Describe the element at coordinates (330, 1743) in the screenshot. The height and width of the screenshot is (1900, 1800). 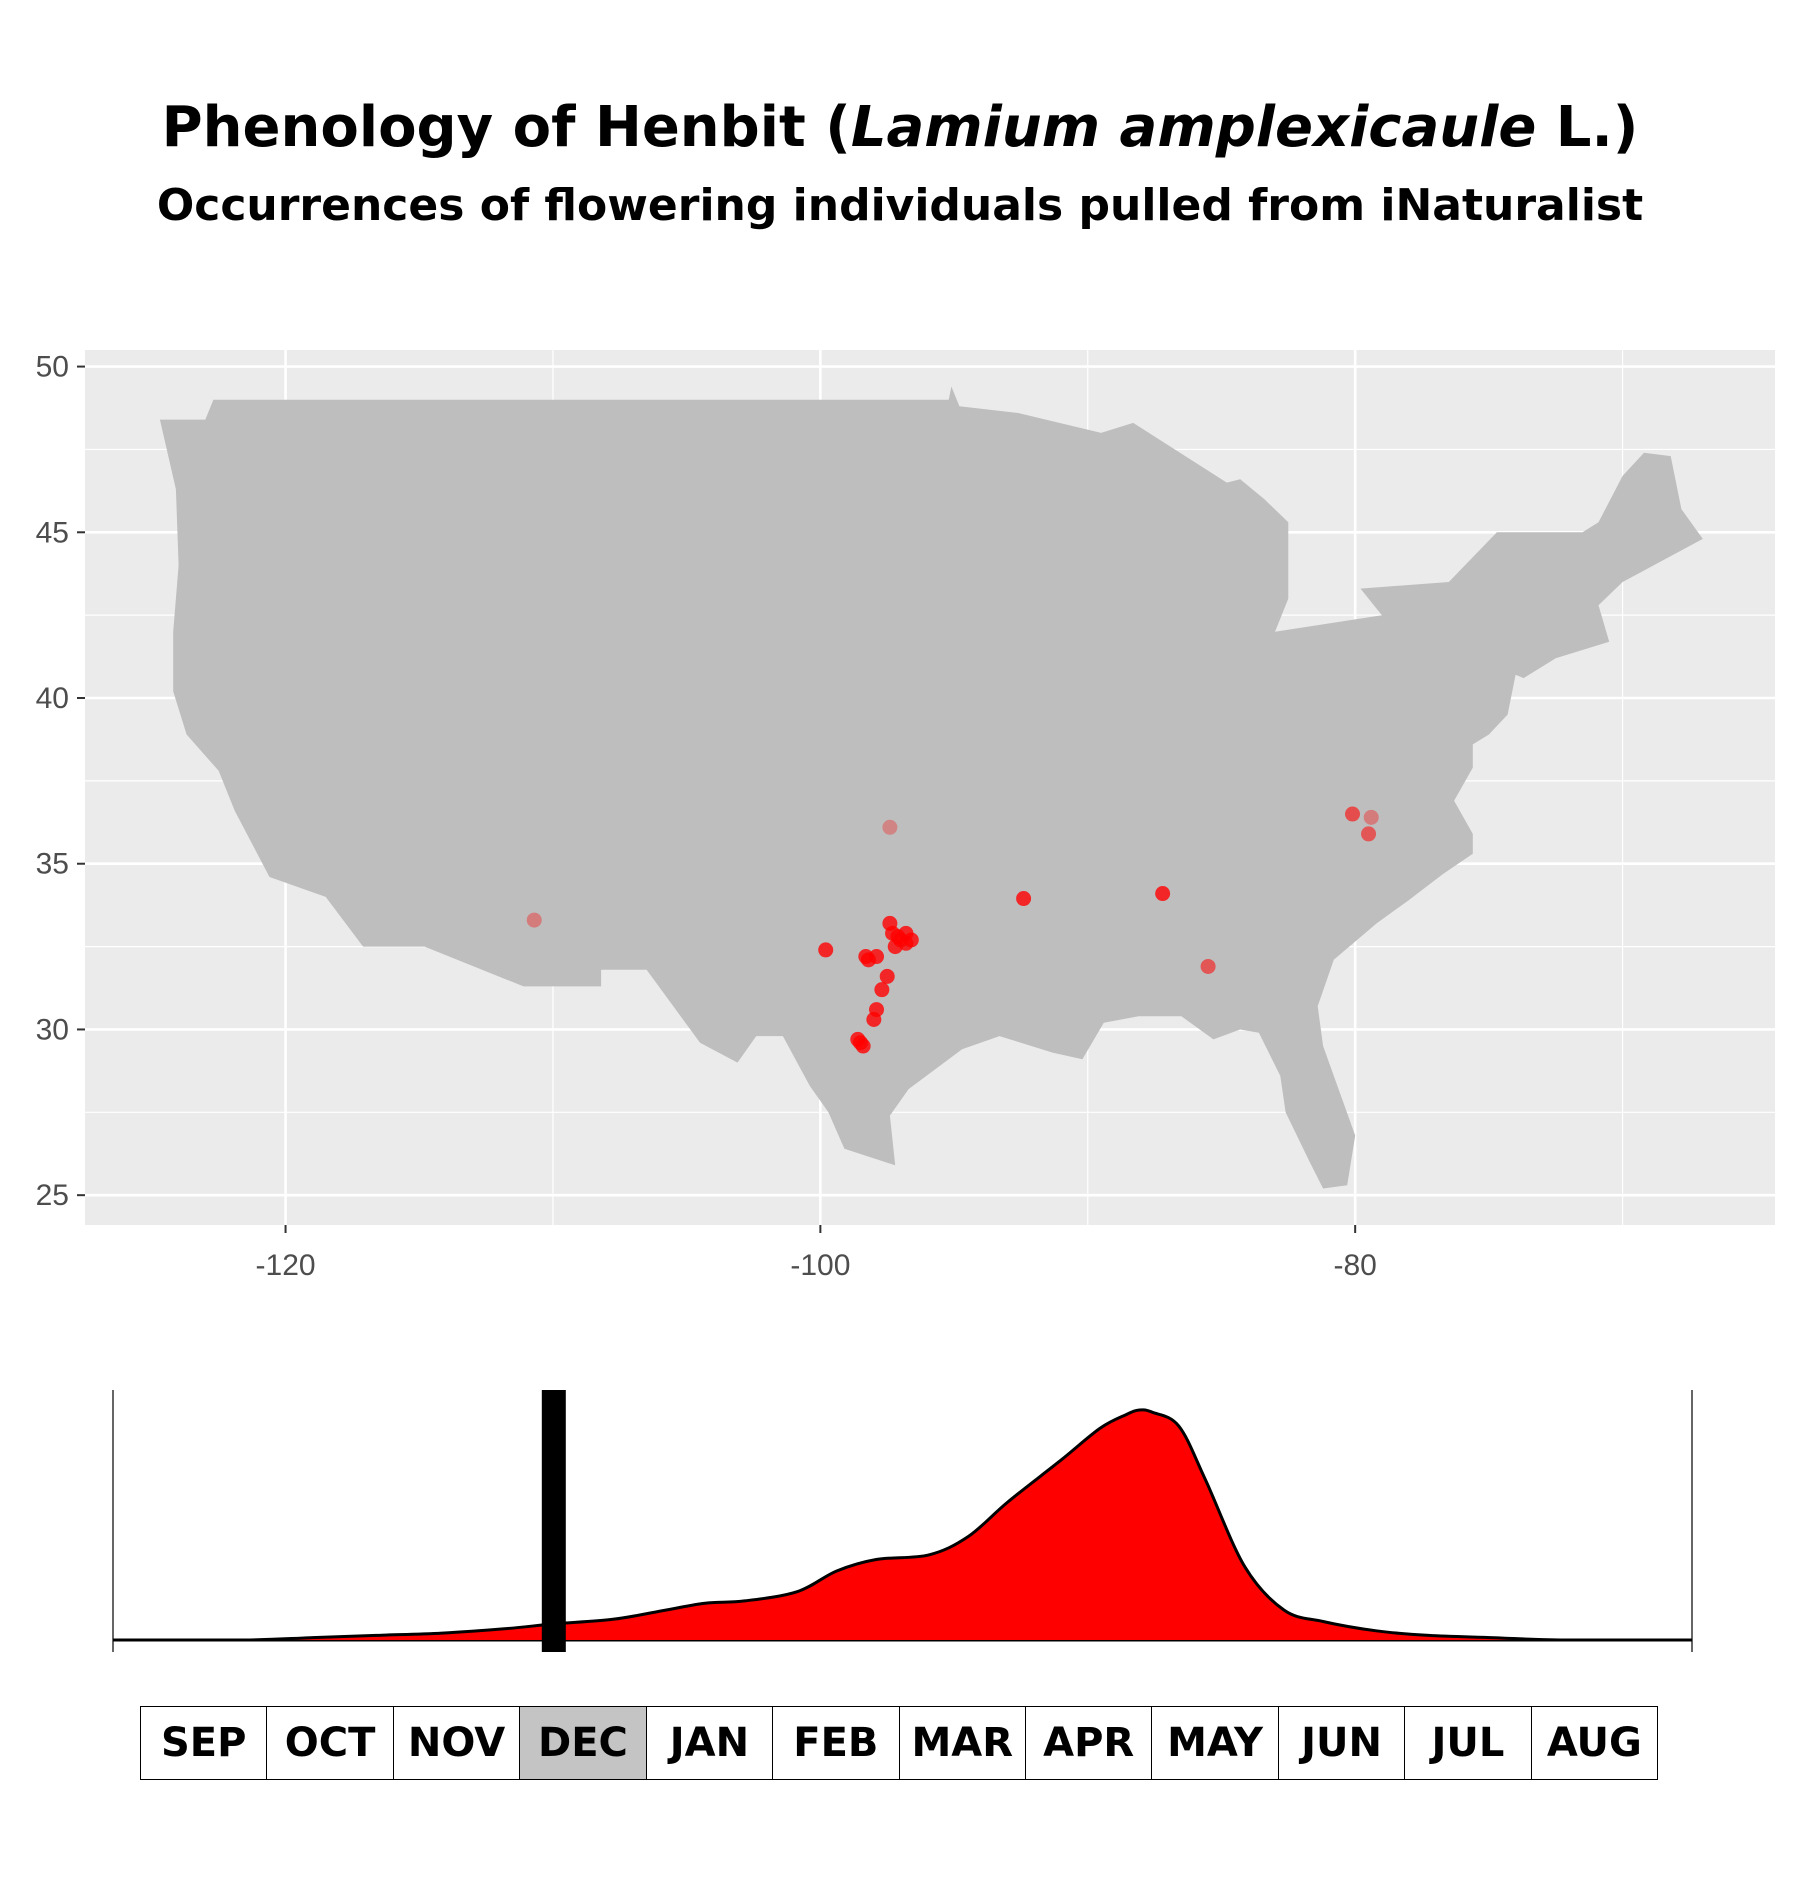
I see `month-cell-oct: OCT` at that location.